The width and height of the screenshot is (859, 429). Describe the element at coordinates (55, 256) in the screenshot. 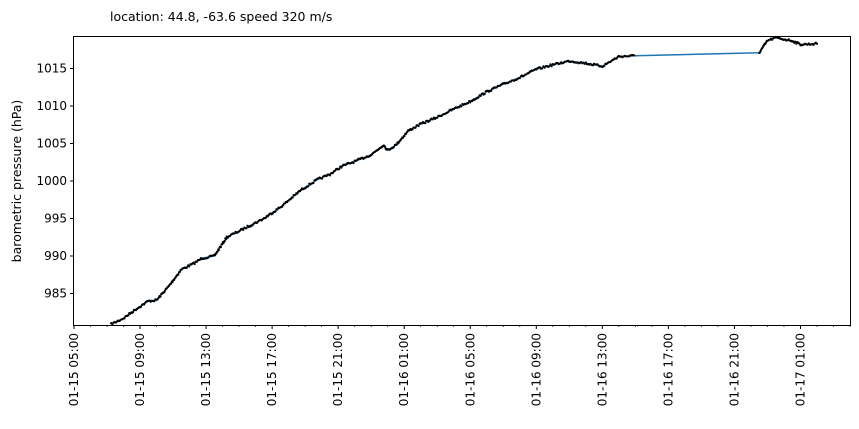

I see `y-tick-label: 990` at that location.